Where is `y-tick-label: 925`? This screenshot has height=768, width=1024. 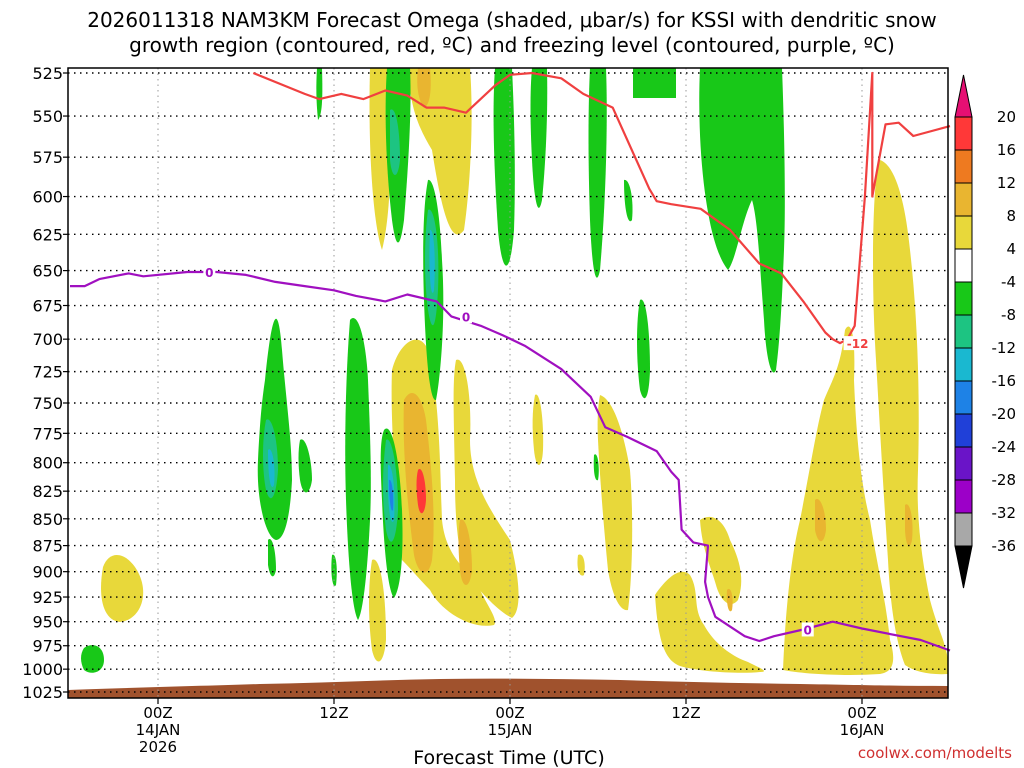 y-tick-label: 925 is located at coordinates (47, 597).